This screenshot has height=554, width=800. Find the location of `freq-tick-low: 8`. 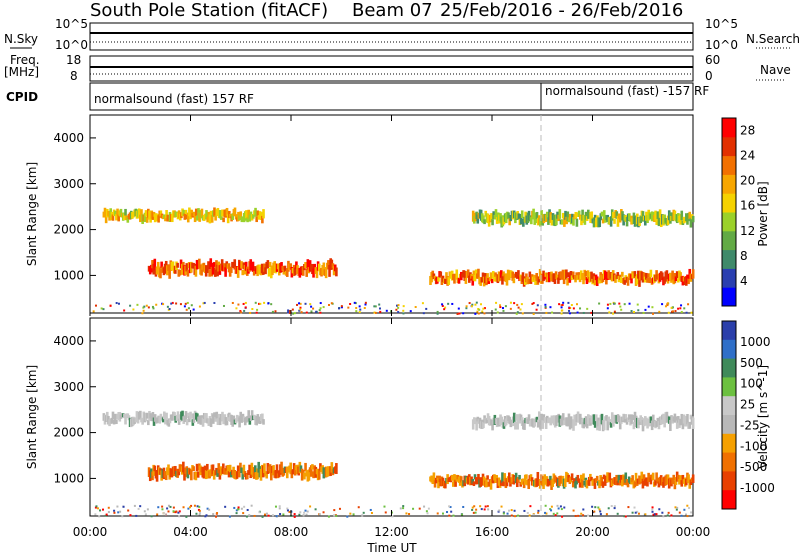

freq-tick-low: 8 is located at coordinates (74, 76).